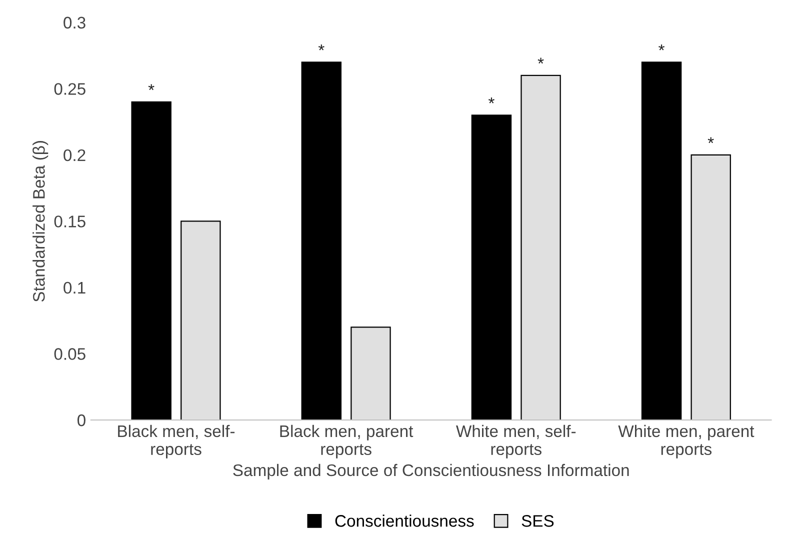  I want to click on y-tick-label: 0.25, so click(70, 89).